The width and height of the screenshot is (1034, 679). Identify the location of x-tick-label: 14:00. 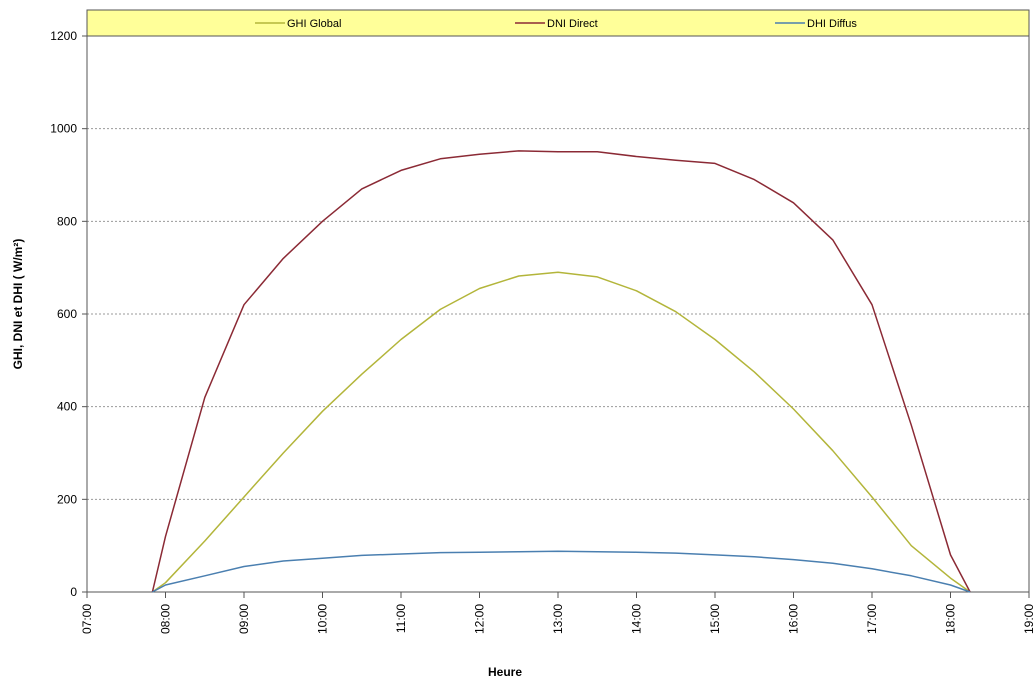
(637, 619).